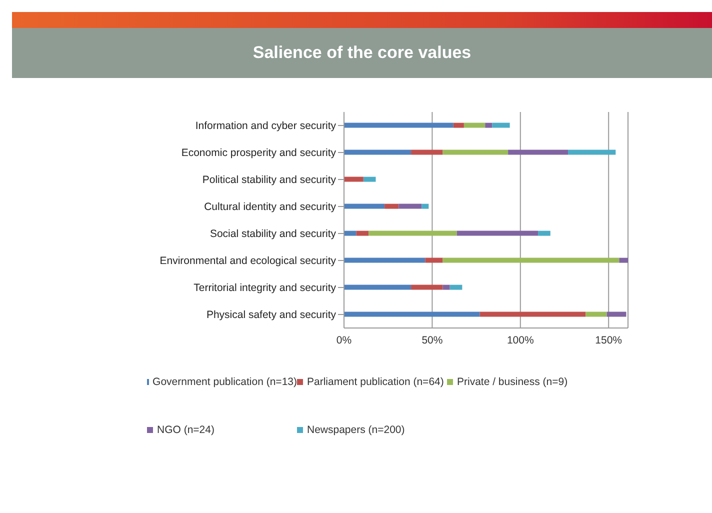 Image resolution: width=712 pixels, height=513 pixels. Describe the element at coordinates (269, 180) in the screenshot. I see `y-tick-label: Political stability and security` at that location.